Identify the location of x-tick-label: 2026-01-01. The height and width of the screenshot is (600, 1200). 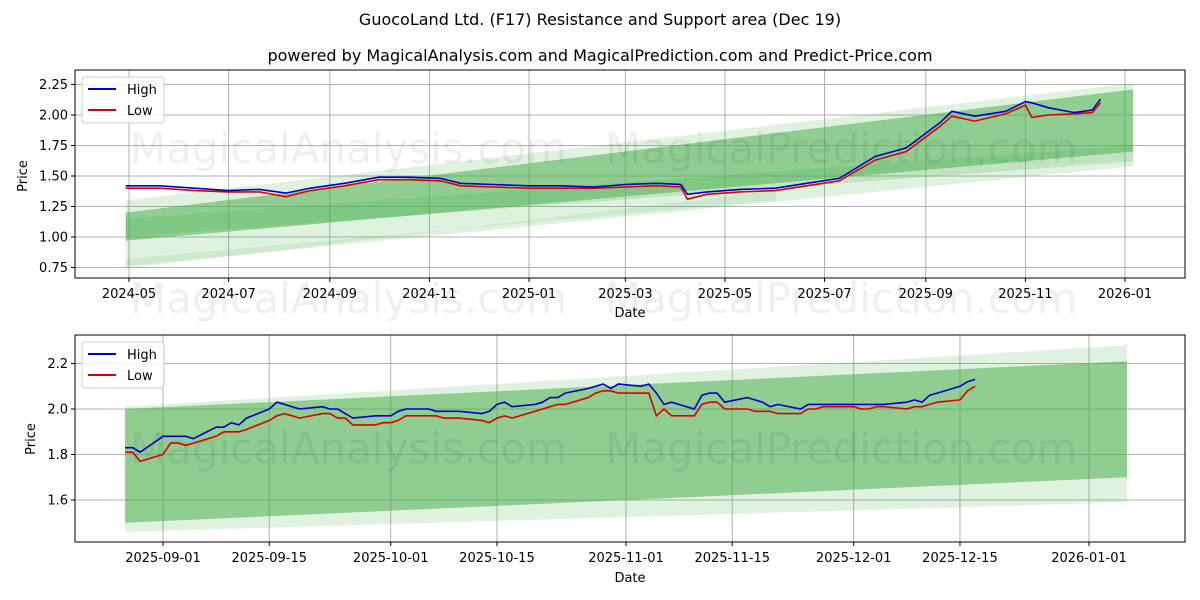
(1089, 558).